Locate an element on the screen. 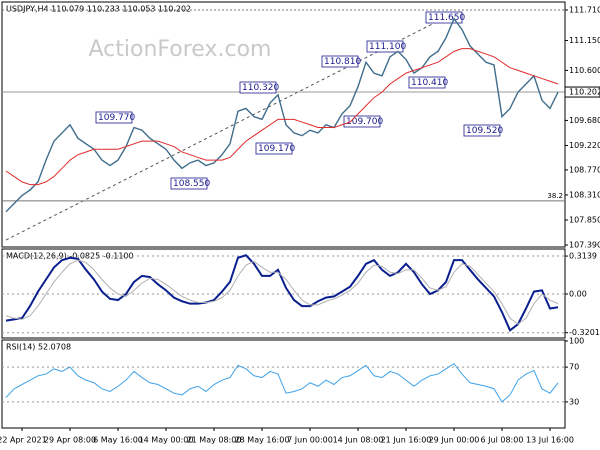 Image resolution: width=600 pixels, height=450 pixels. annotation: 109.770 is located at coordinates (116, 118).